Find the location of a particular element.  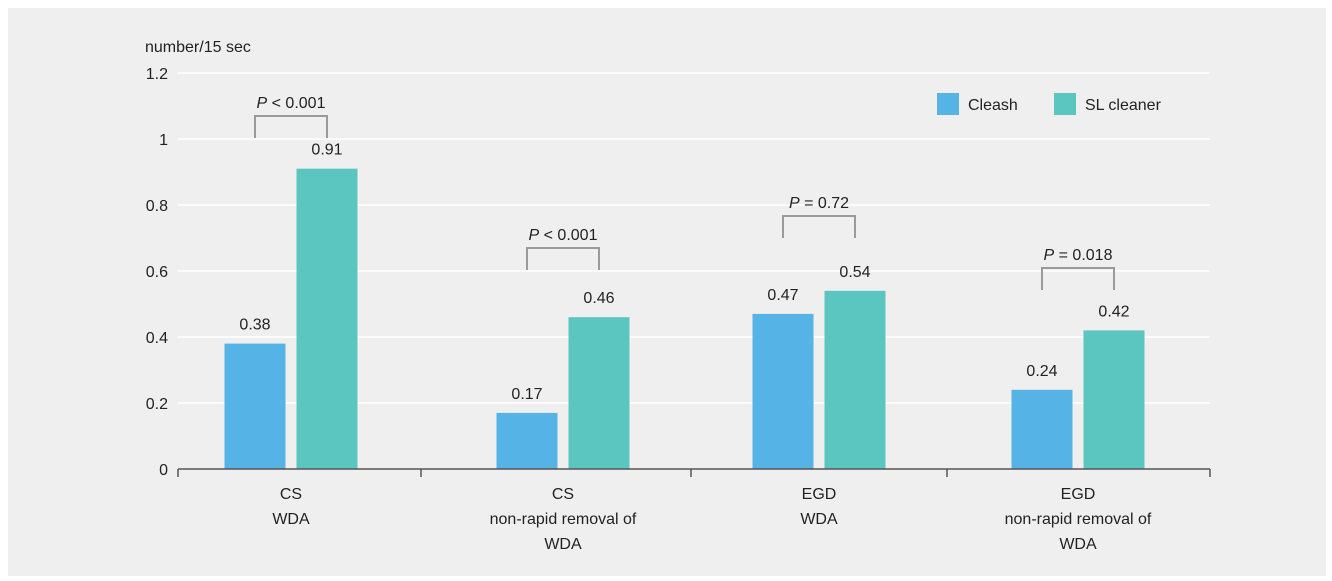

legend-swatch-cleash is located at coordinates (948, 104).